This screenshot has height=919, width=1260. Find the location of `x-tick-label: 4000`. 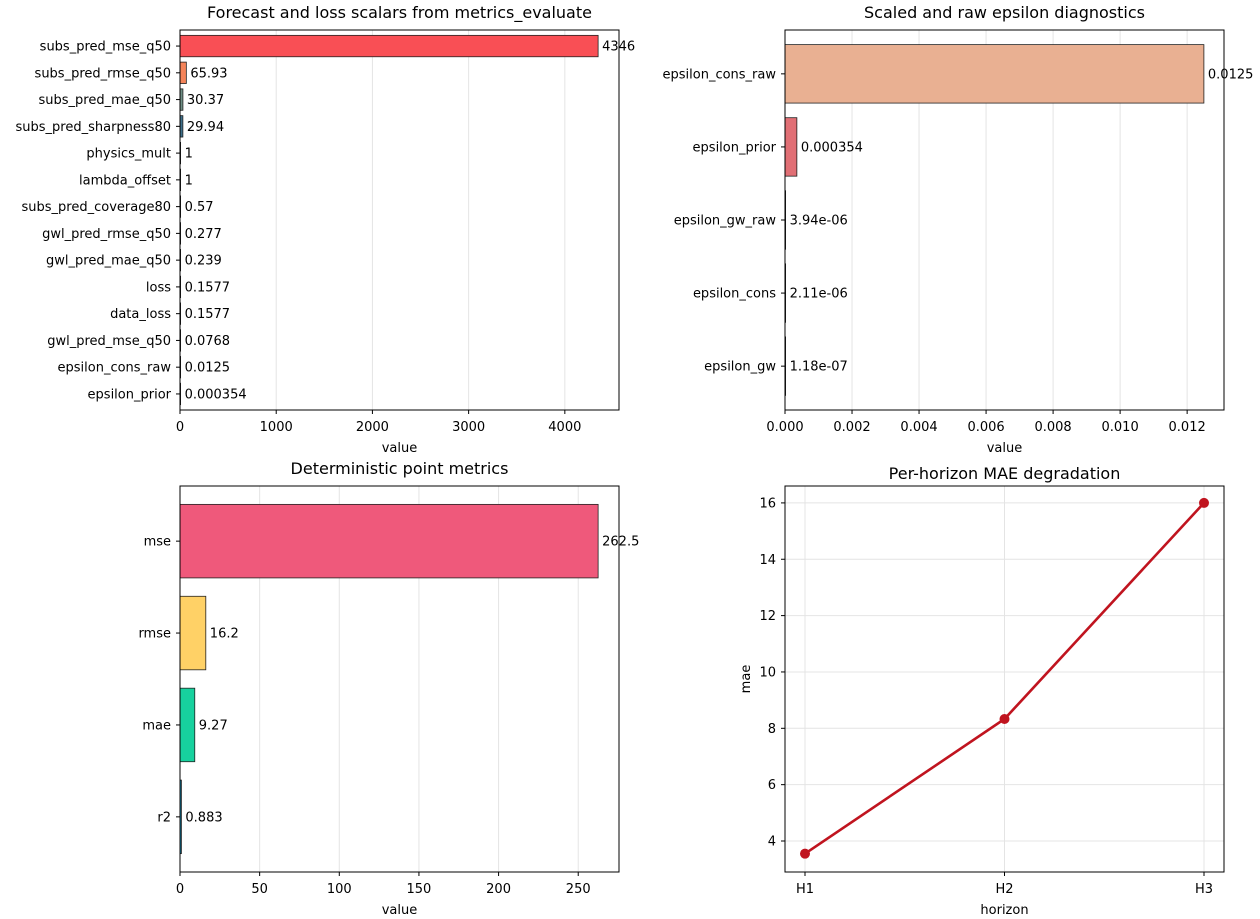

x-tick-label: 4000 is located at coordinates (564, 427).